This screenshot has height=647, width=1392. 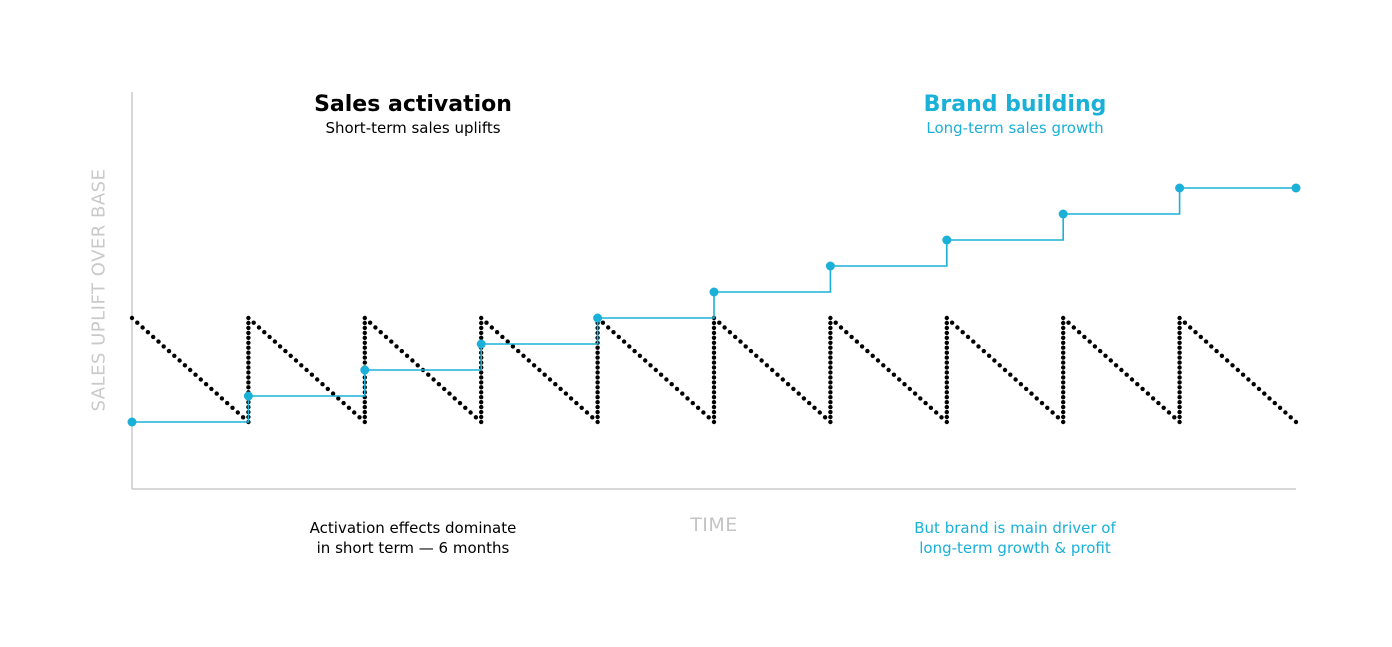 What do you see at coordinates (413, 128) in the screenshot?
I see `activation-subtitle: Short-term sales uplifts` at bounding box center [413, 128].